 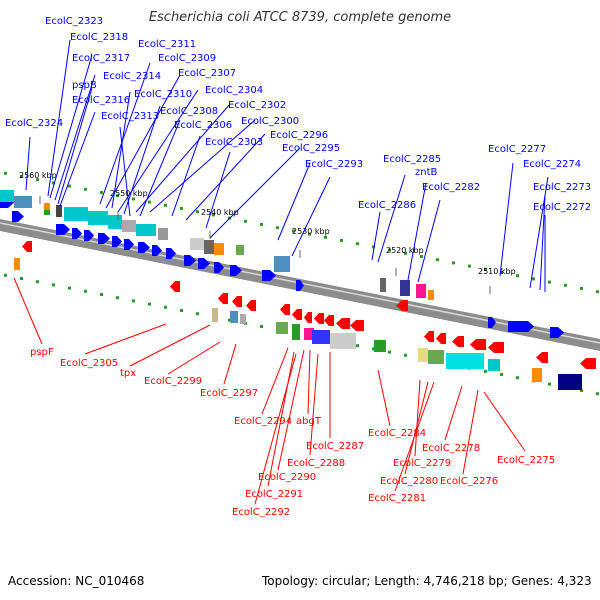 What do you see at coordinates (387, 205) in the screenshot?
I see `forward-gene-label: EcolC_2286` at bounding box center [387, 205].